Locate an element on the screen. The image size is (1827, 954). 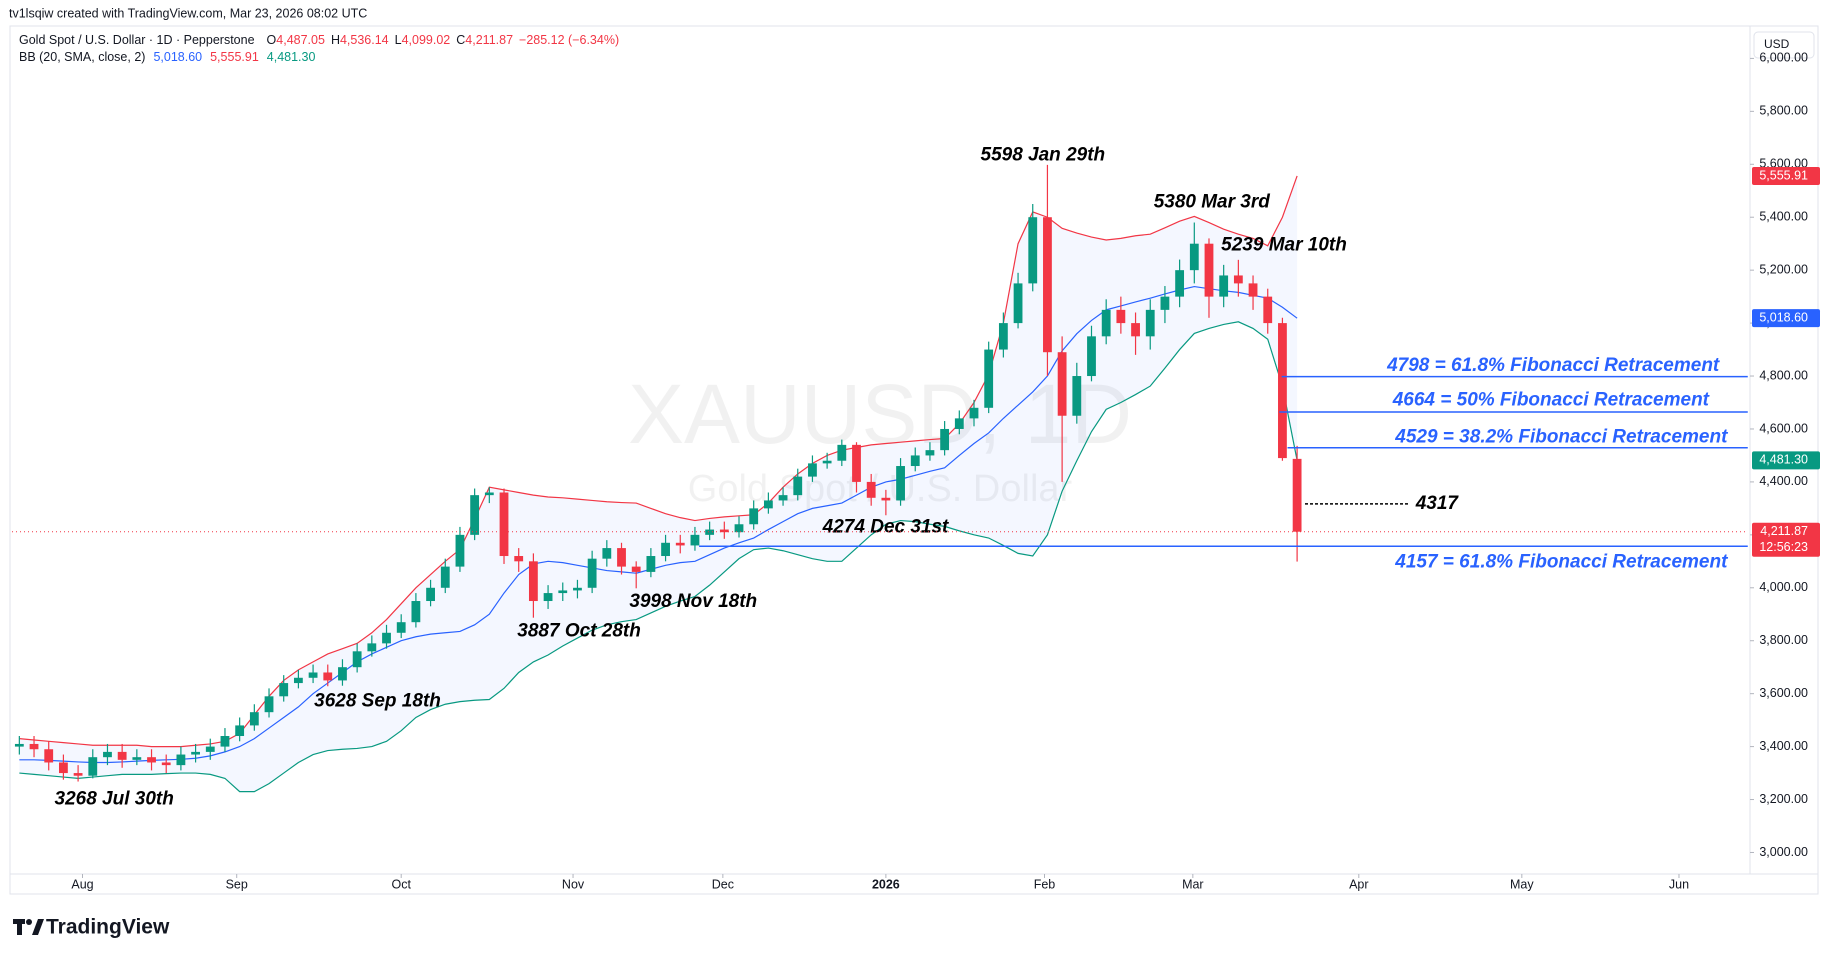
y-tick-label: 3,200.00 is located at coordinates (1783, 799).